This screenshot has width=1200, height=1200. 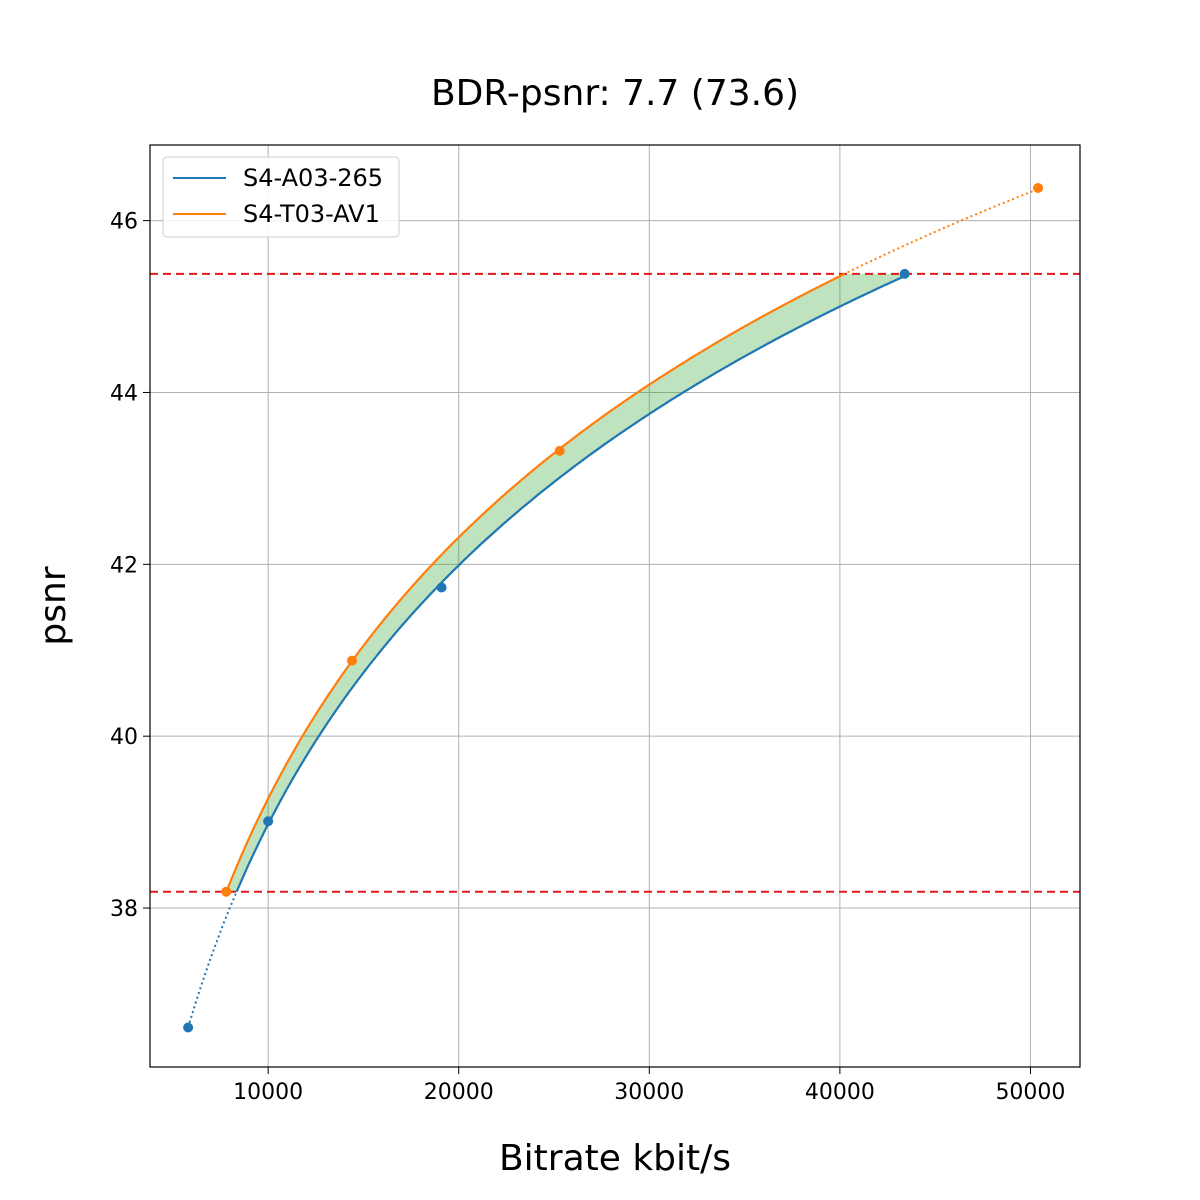 What do you see at coordinates (615, 1158) in the screenshot?
I see `x-axis-label: Bitrate kbit/s` at bounding box center [615, 1158].